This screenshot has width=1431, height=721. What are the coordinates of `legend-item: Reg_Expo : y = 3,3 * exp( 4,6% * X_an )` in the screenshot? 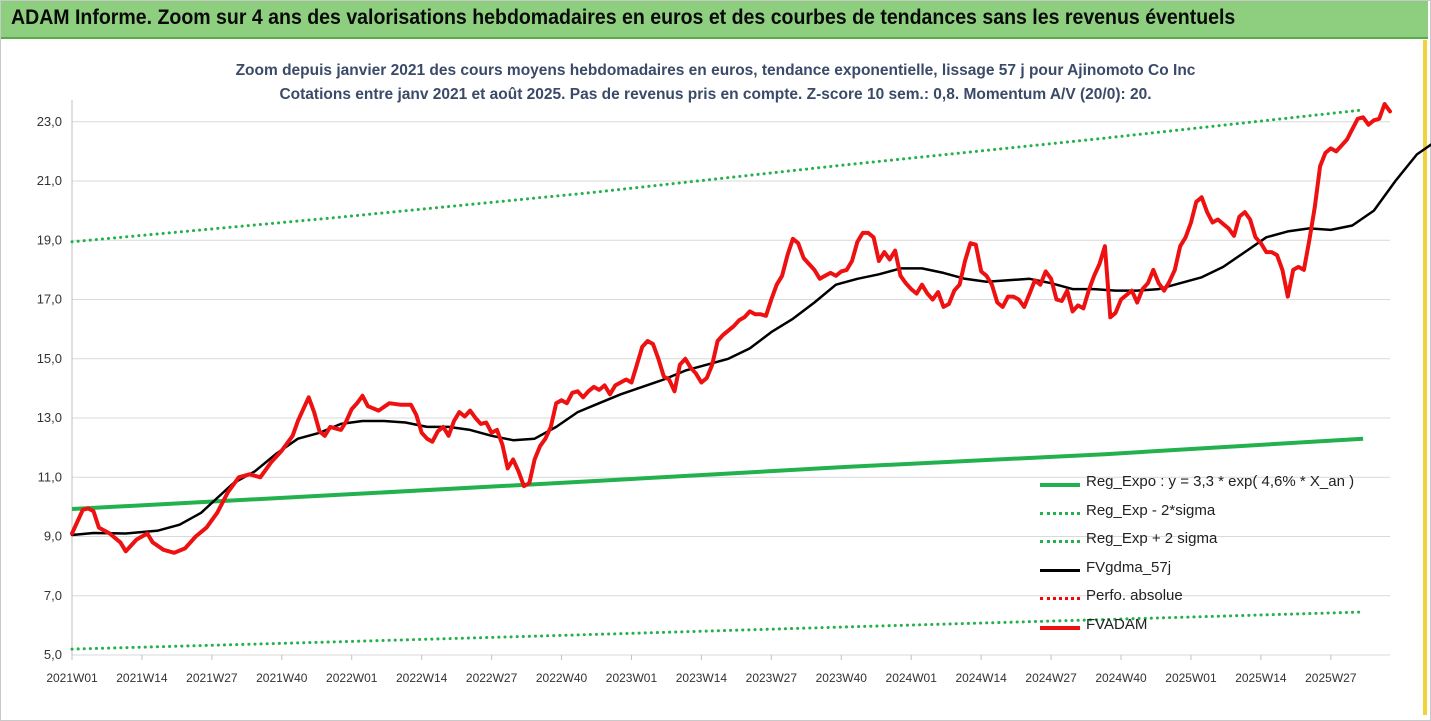 It's located at (1210, 484).